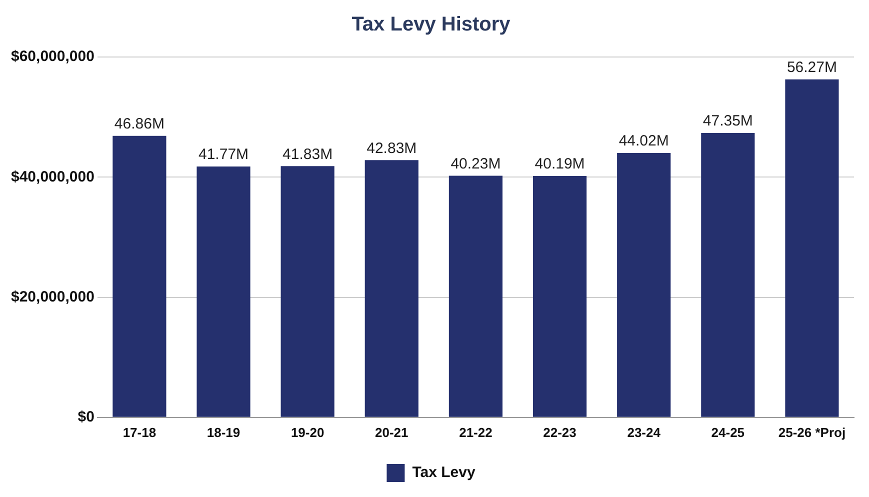  Describe the element at coordinates (52, 57) in the screenshot. I see `y-tick-label: $60,000,000` at that location.